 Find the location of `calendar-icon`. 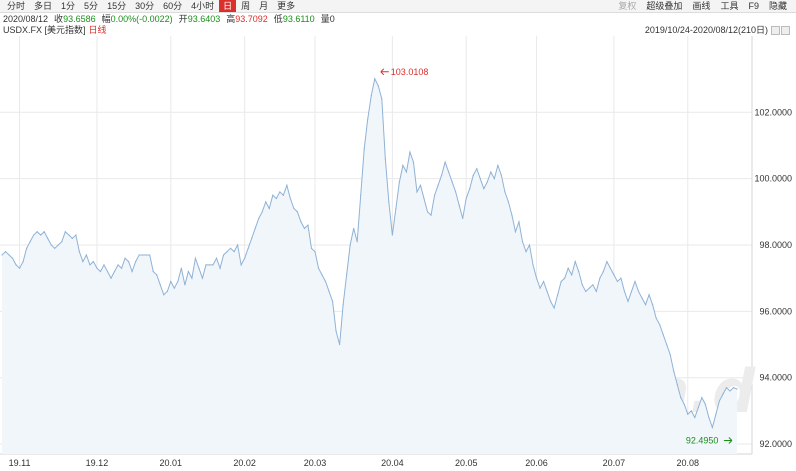

calendar-icon is located at coordinates (775, 30).